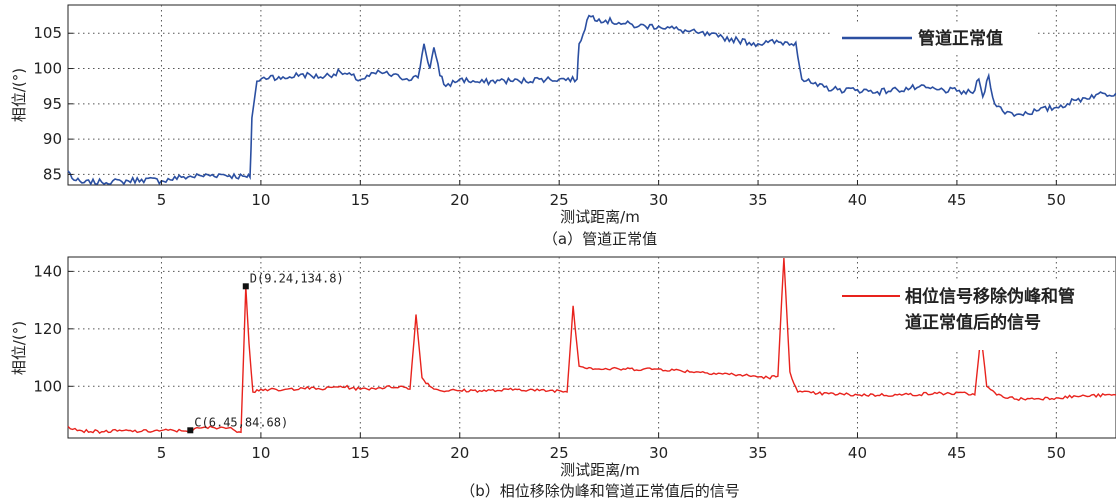 Image resolution: width=1116 pixels, height=501 pixels. Describe the element at coordinates (600, 470) in the screenshot. I see `panel-b-xlabel: 测试距离/m` at that location.